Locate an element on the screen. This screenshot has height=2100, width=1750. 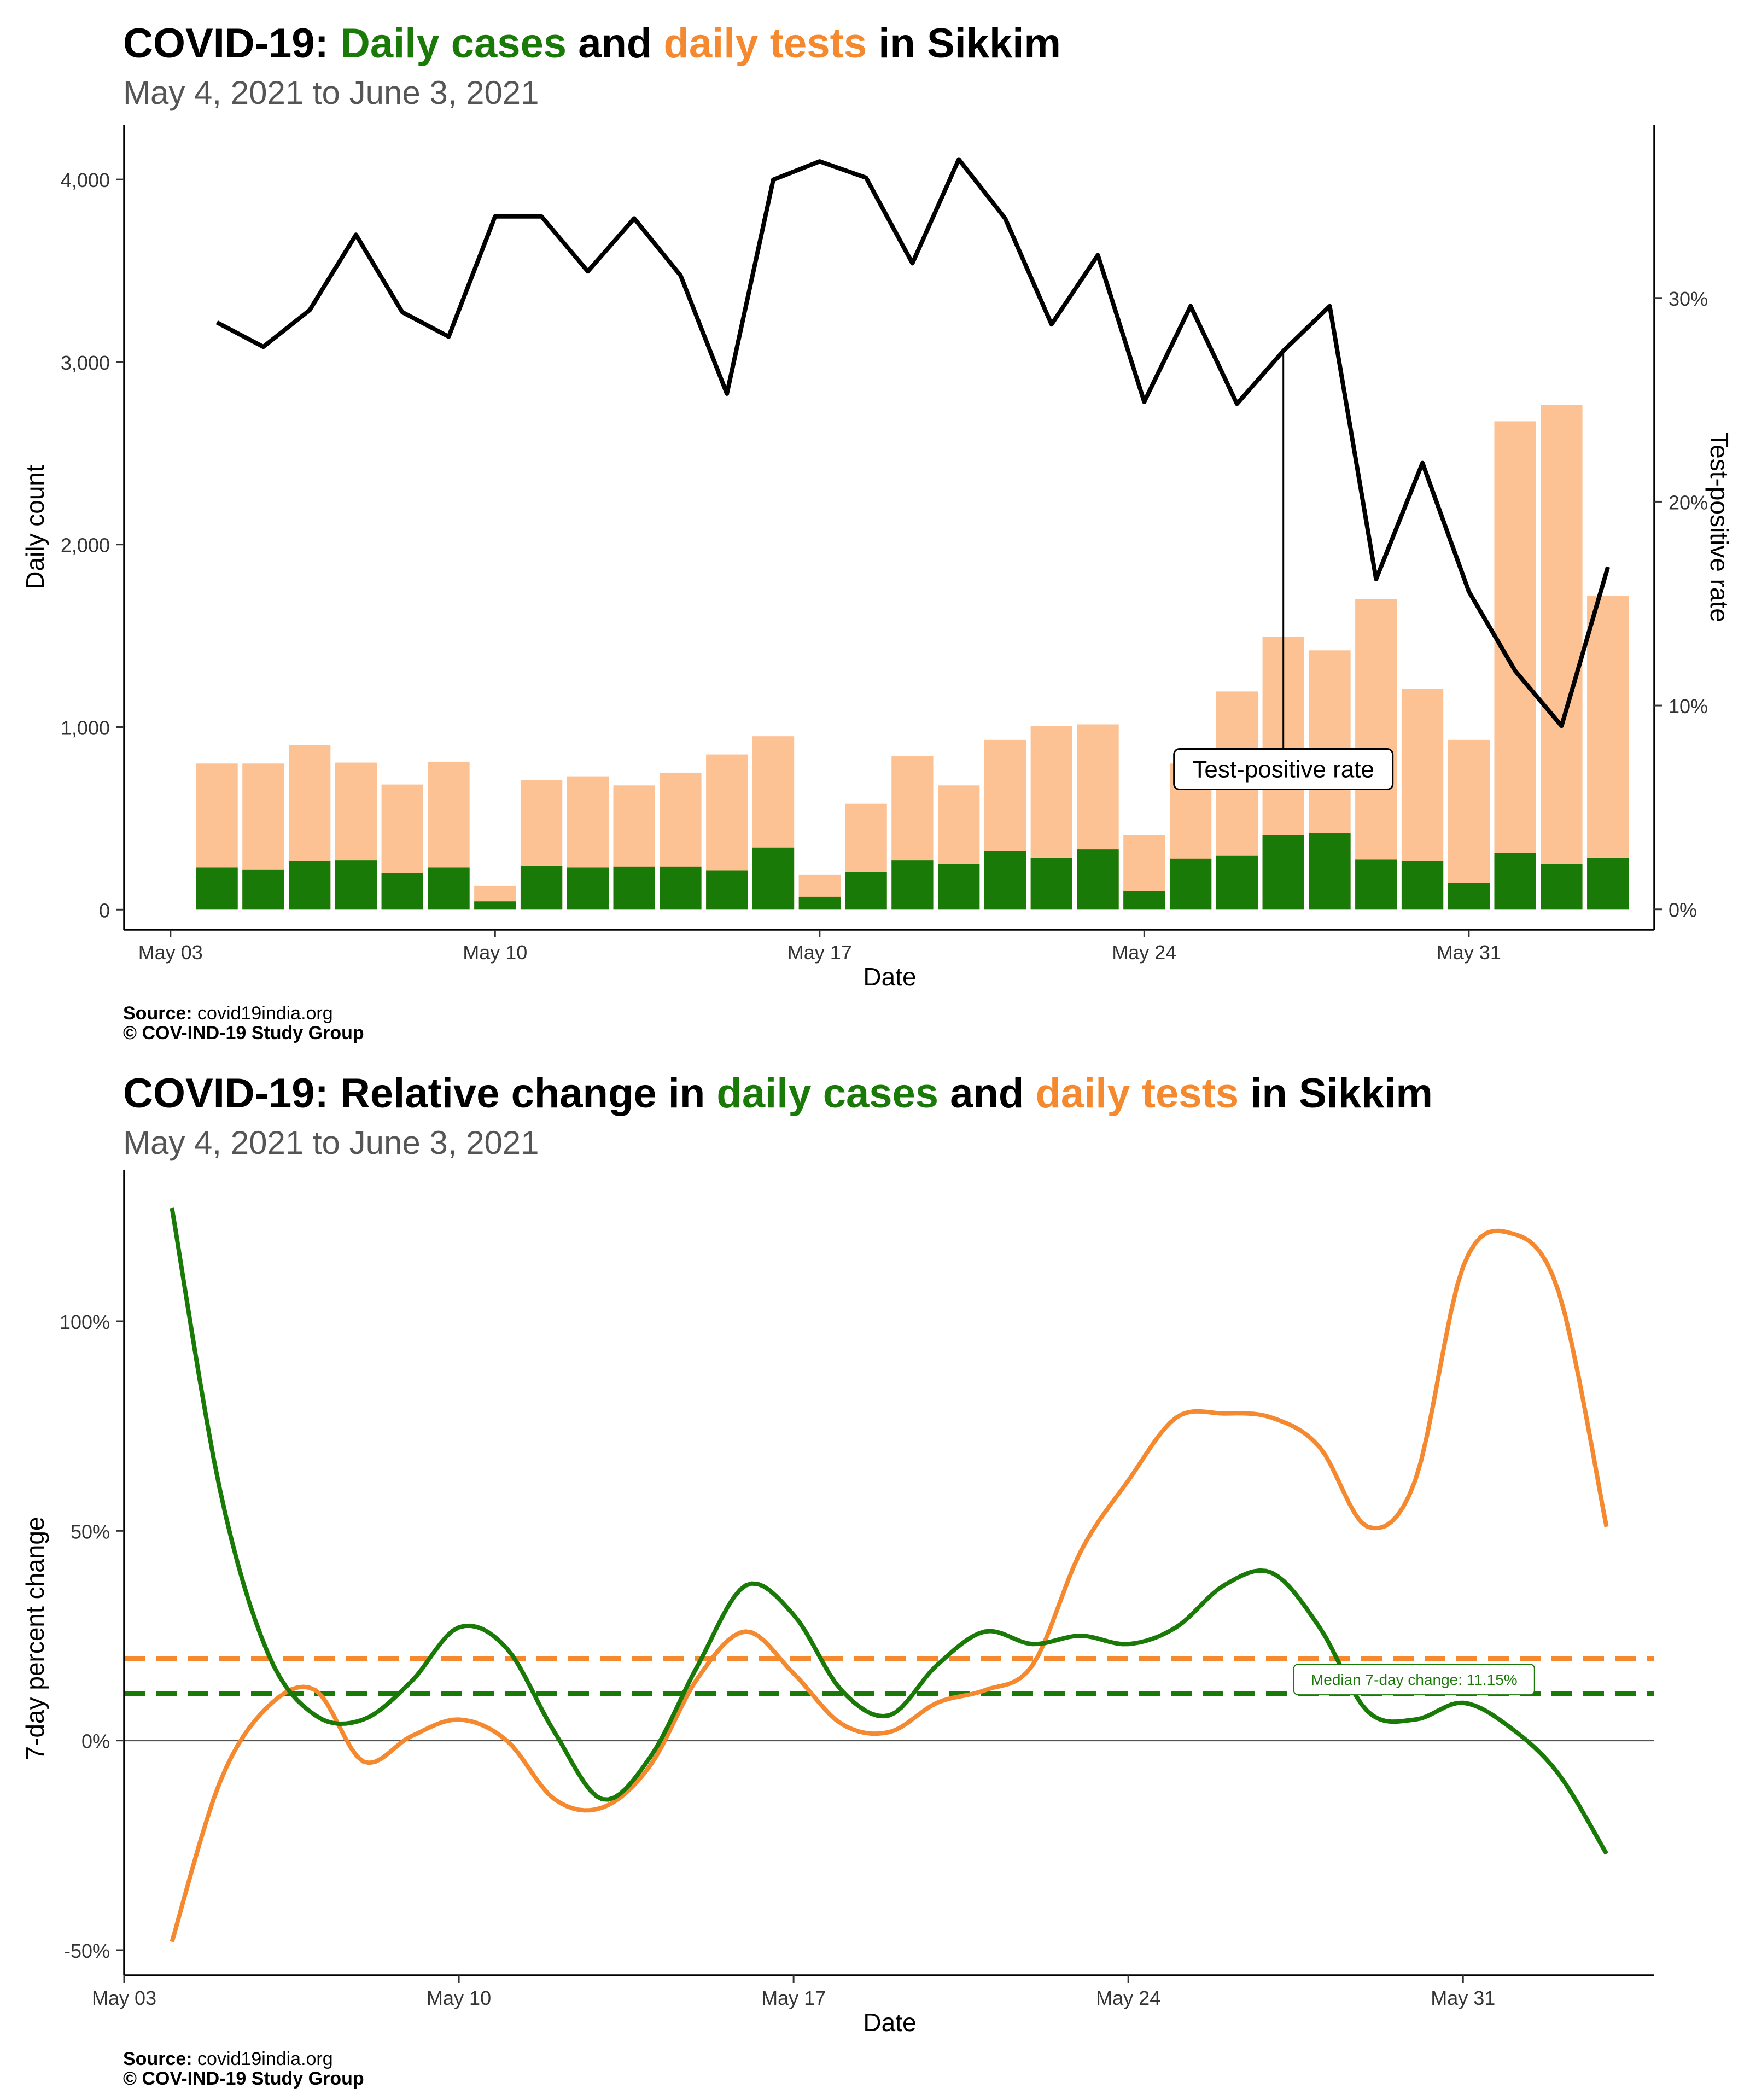
y-right-tick-label: 30% is located at coordinates (1688, 299).